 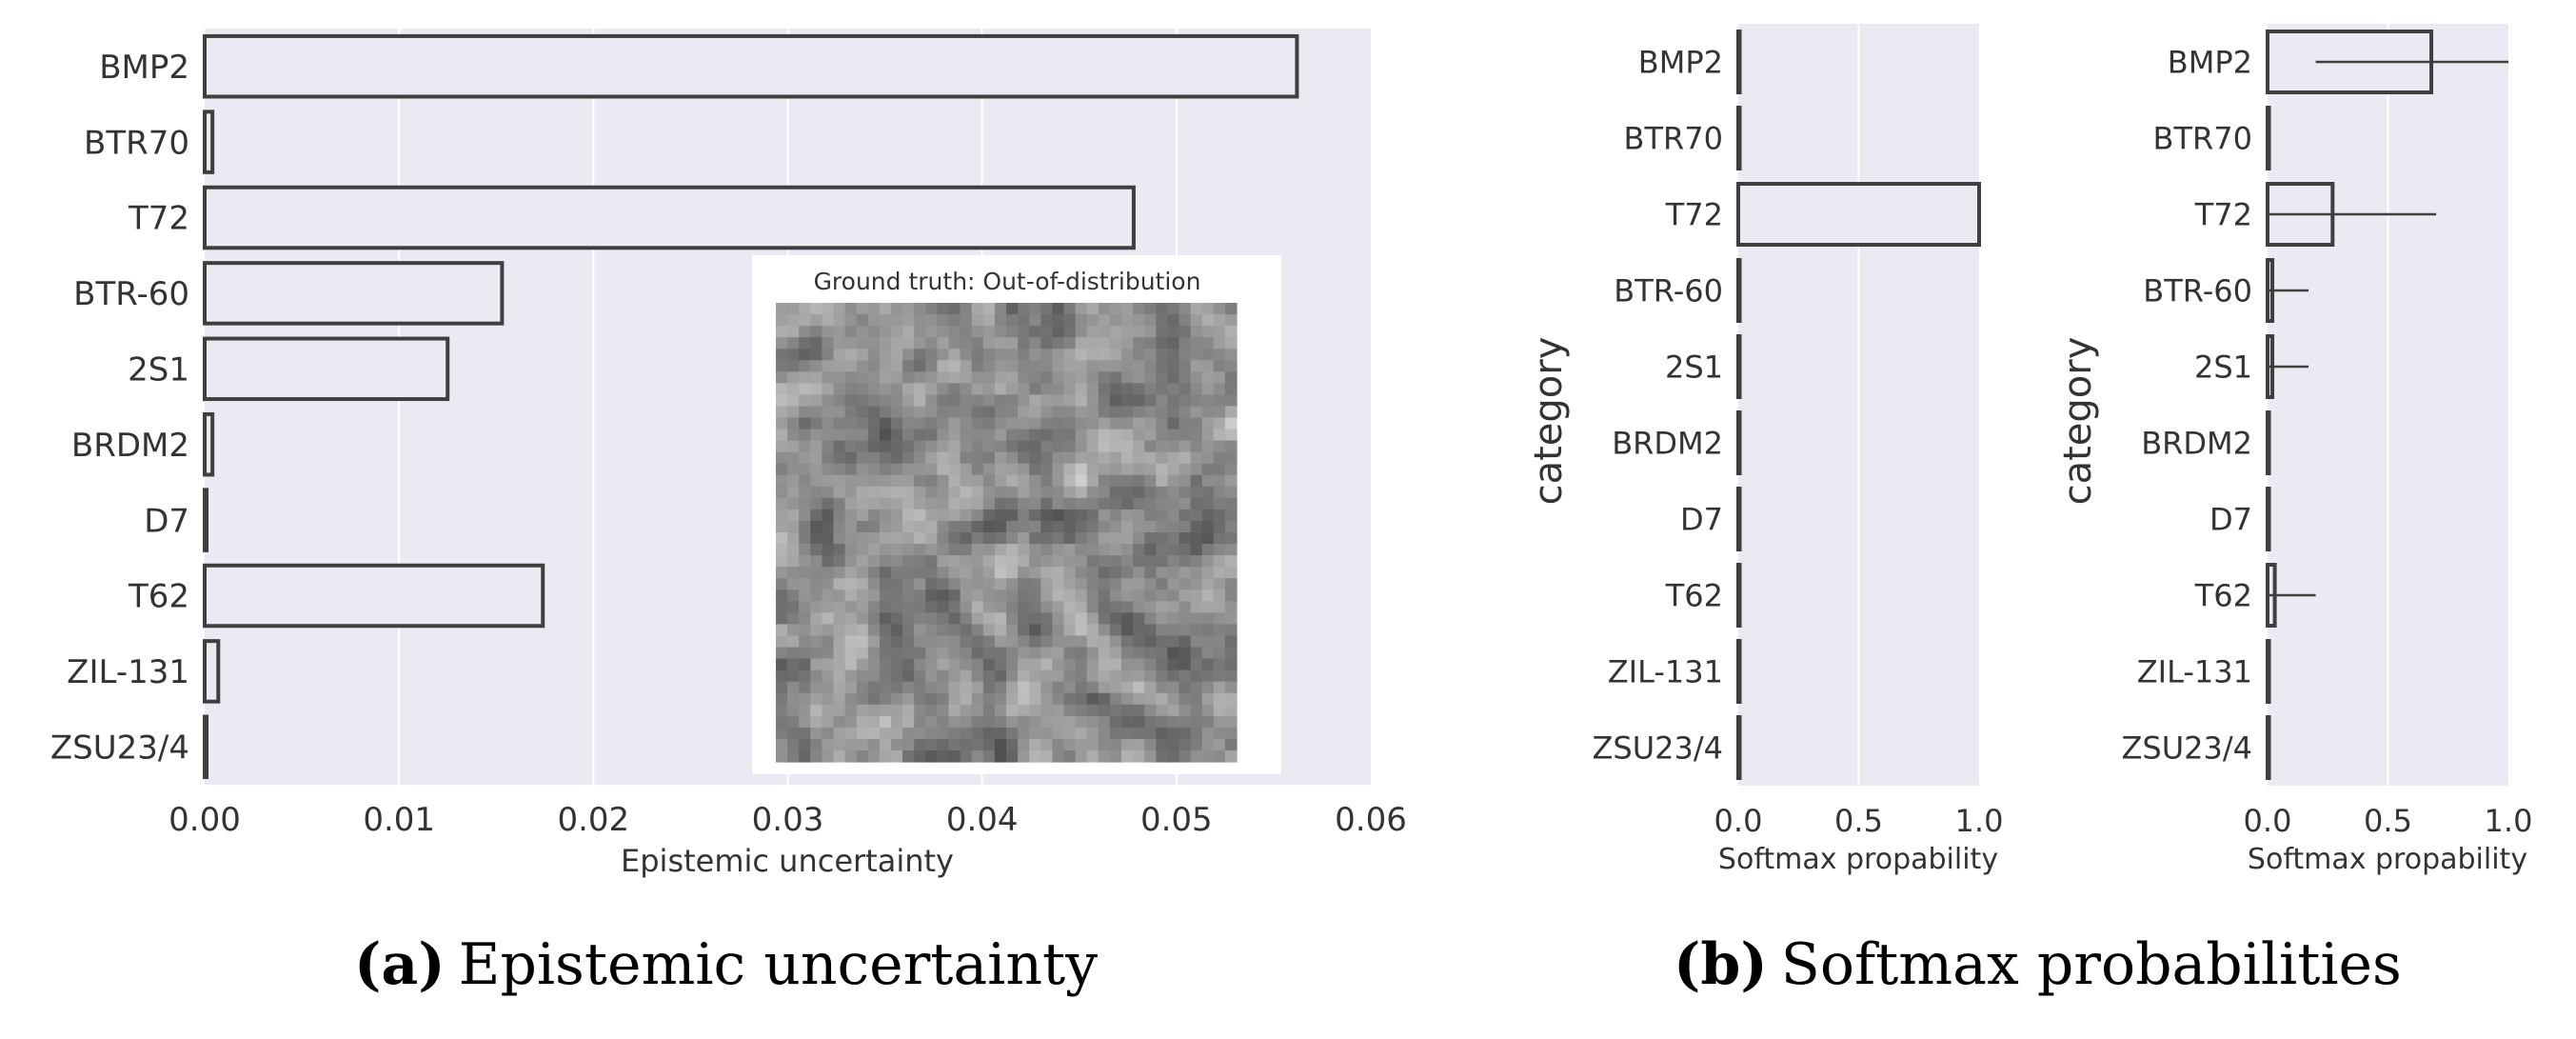 What do you see at coordinates (1668, 291) in the screenshot?
I see `category-label-btr-60: BTR-60` at bounding box center [1668, 291].